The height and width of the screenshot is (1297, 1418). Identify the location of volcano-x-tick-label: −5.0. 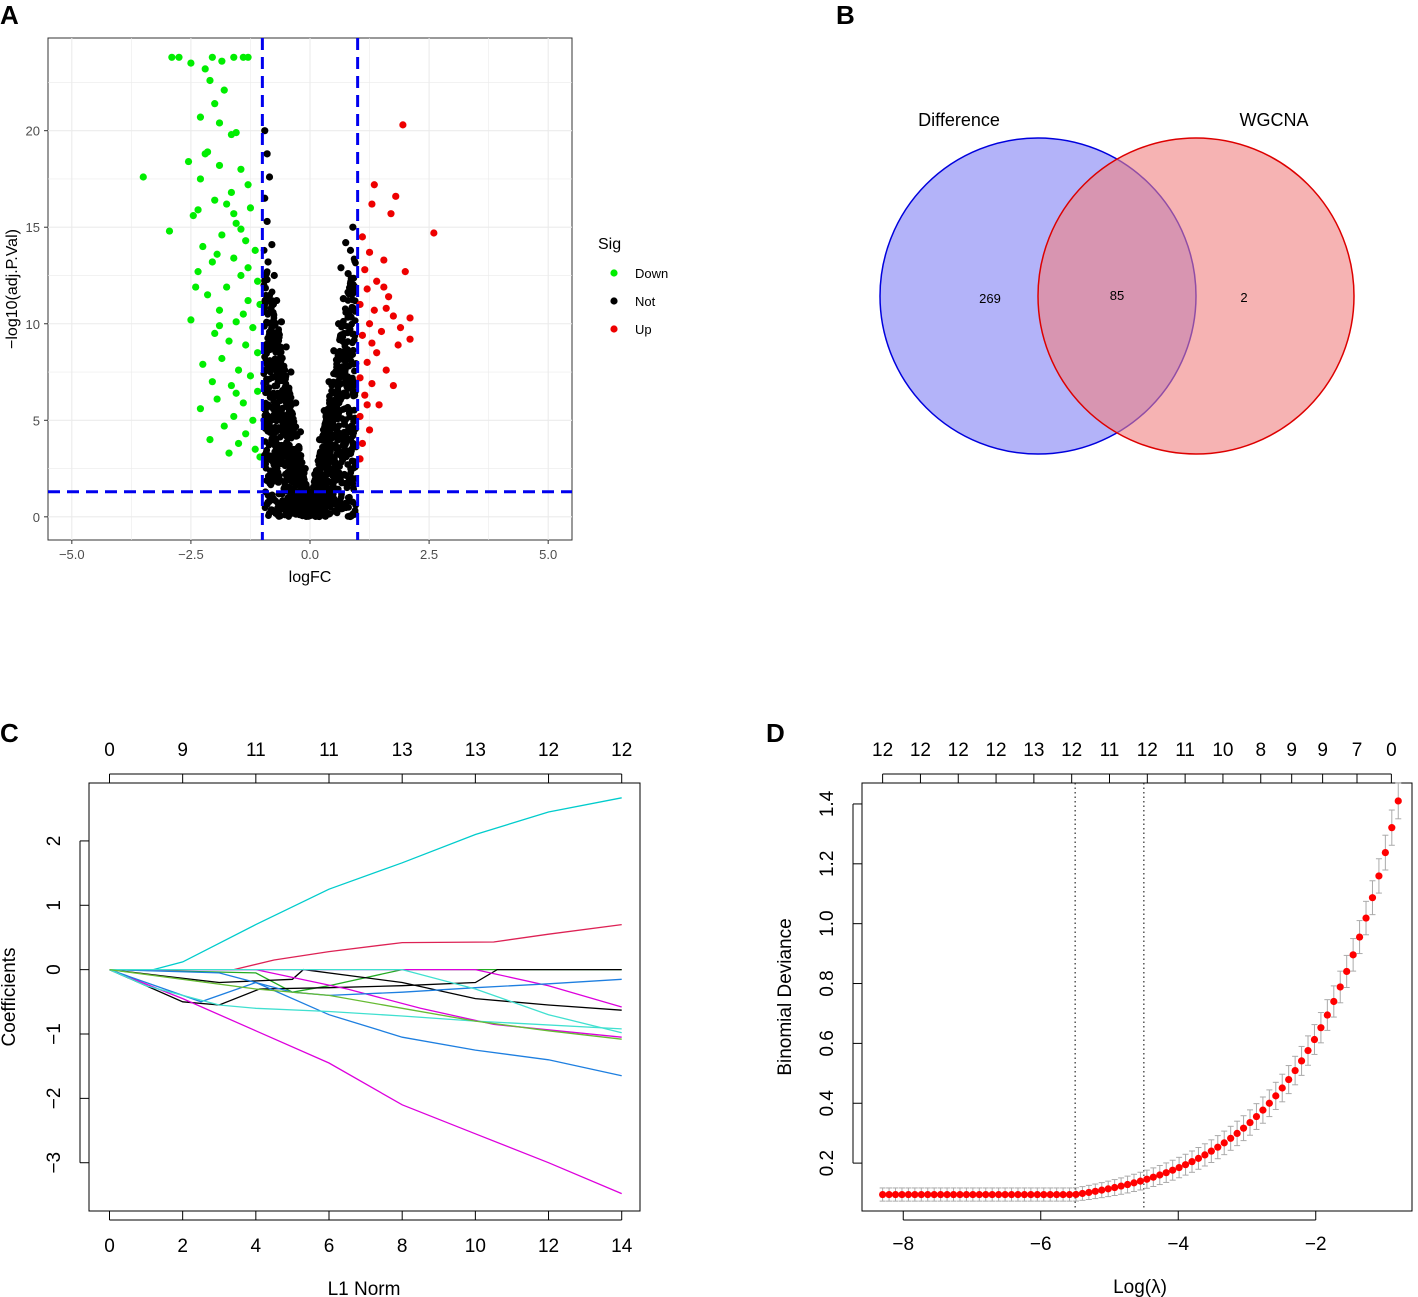
(72, 554).